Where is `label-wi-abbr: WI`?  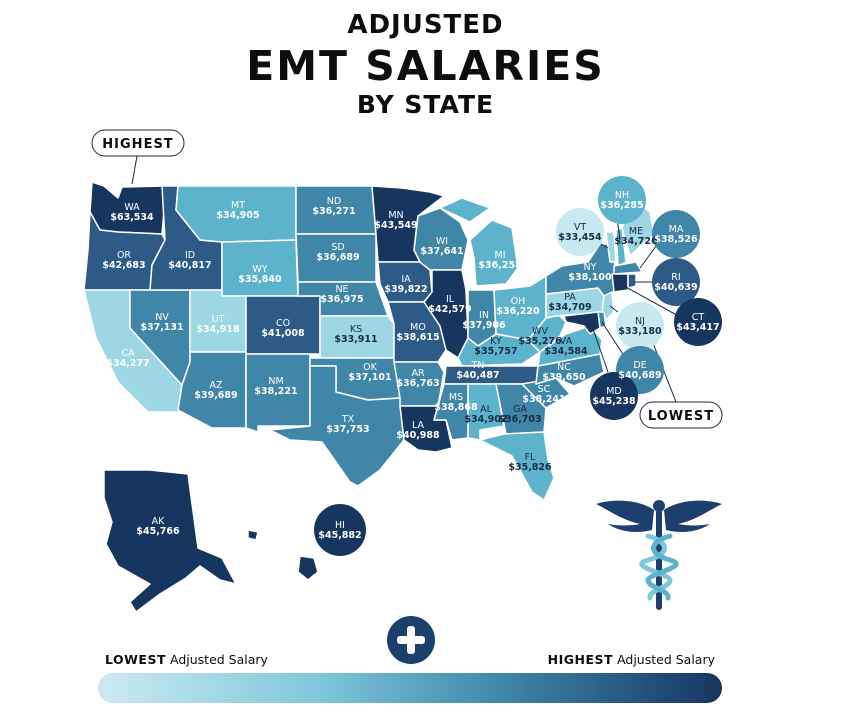 label-wi-abbr: WI is located at coordinates (442, 241).